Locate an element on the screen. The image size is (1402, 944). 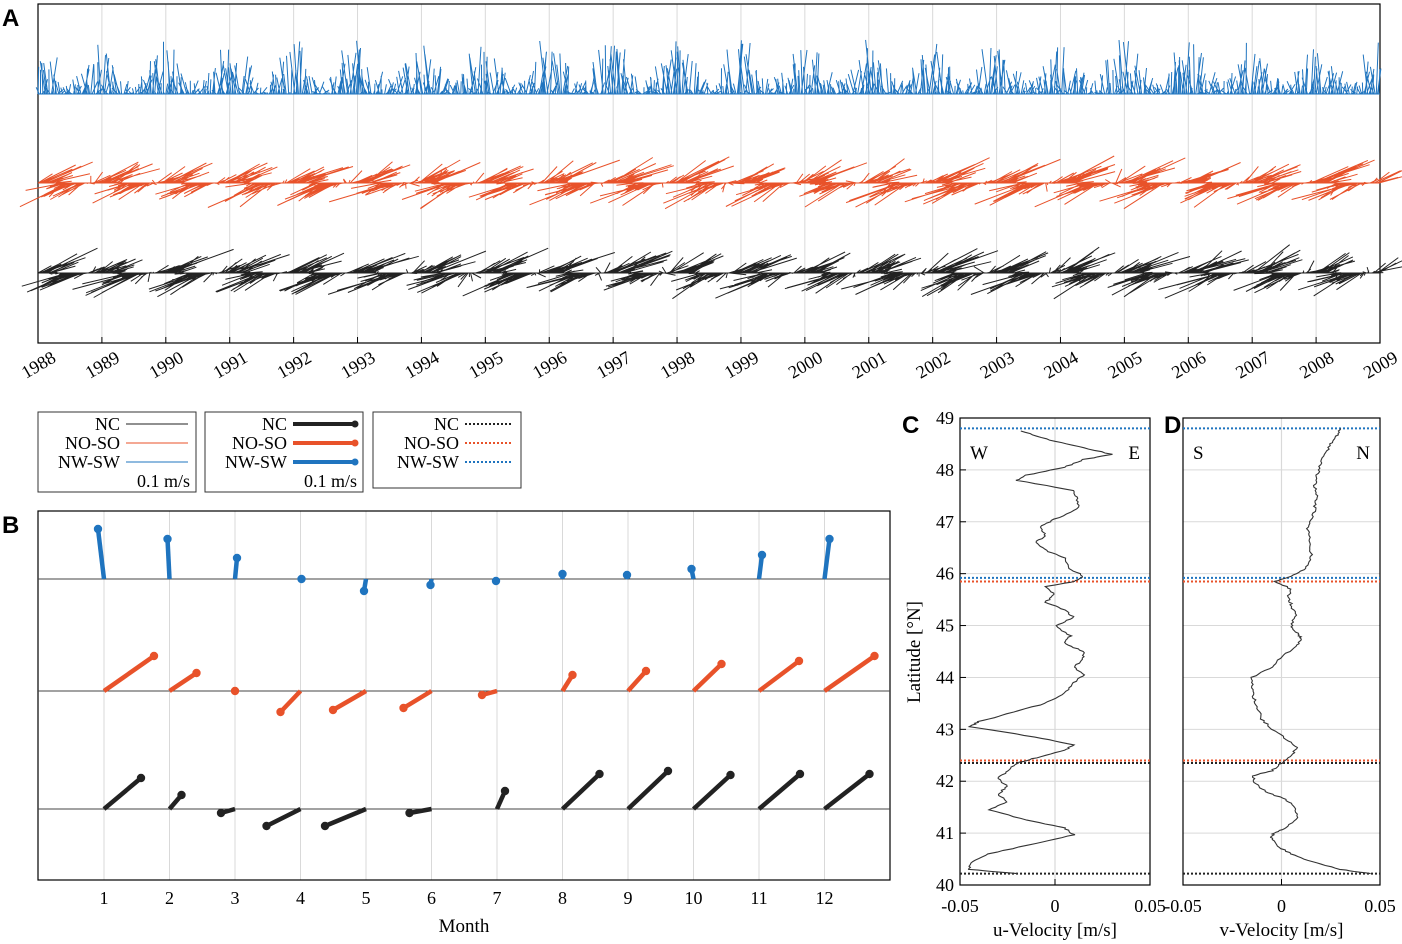
x-tick-label: 1995 is located at coordinates (485, 364).